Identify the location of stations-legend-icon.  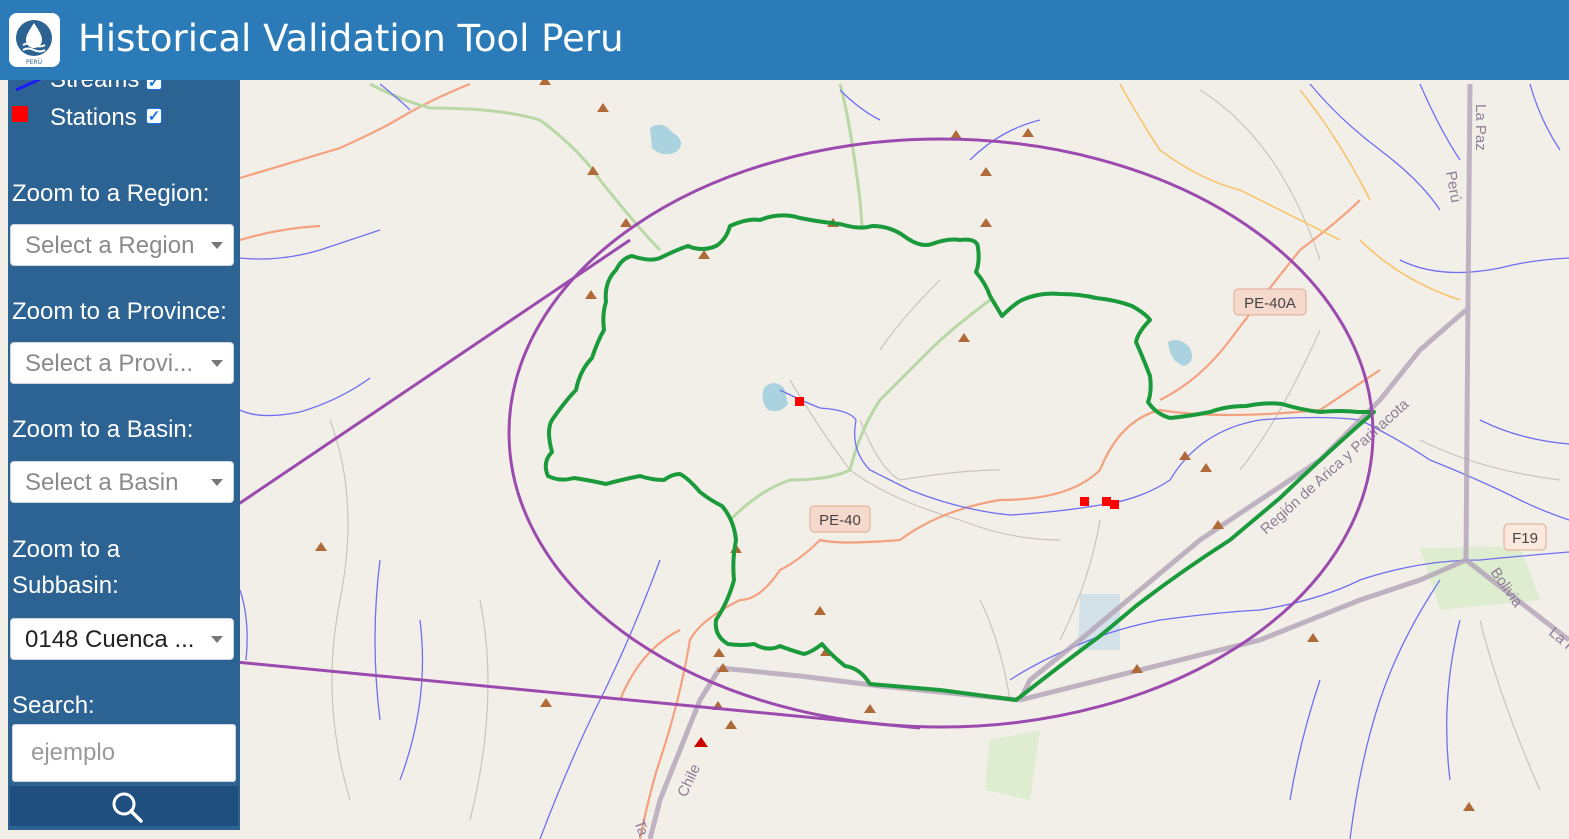
(20, 114).